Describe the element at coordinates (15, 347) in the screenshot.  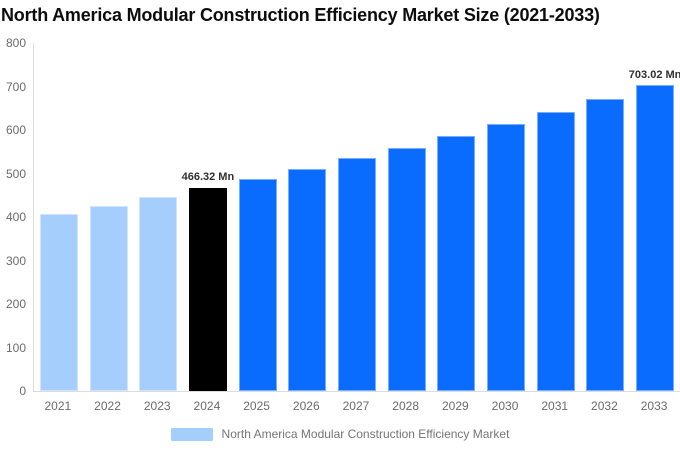
I see `y-axis-tick-label: 100` at that location.